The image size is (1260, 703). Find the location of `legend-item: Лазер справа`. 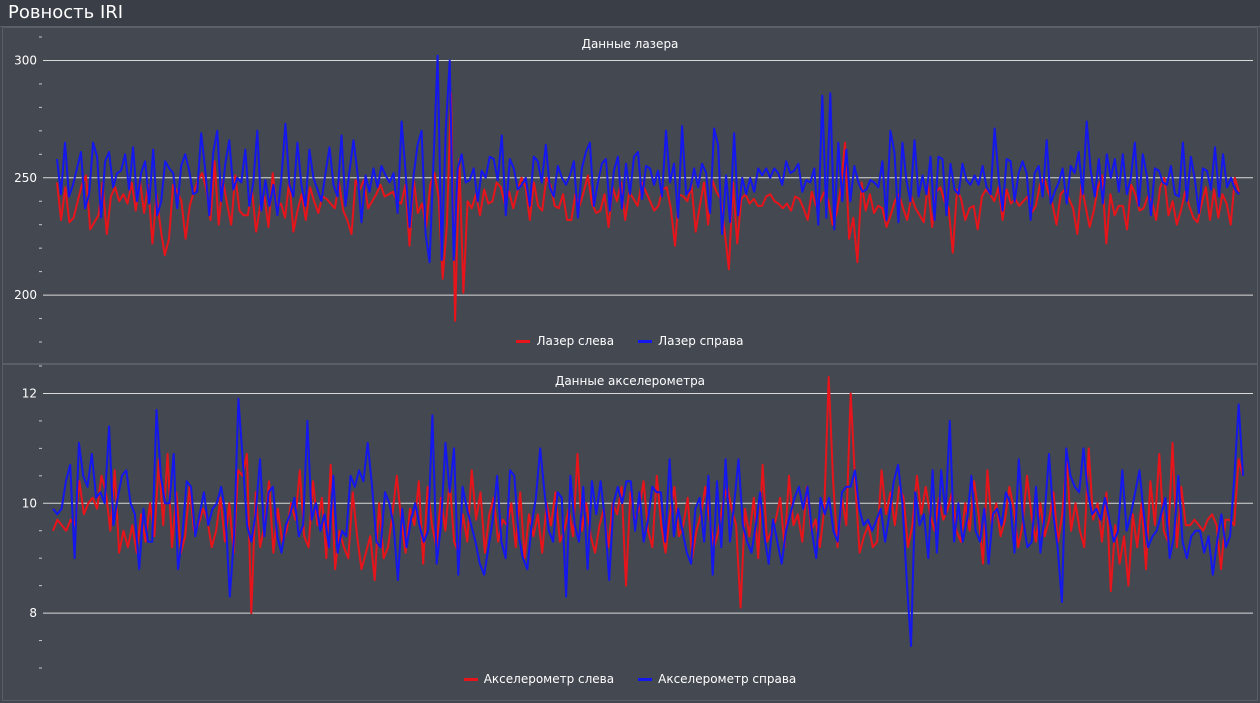

legend-item: Лазер справа is located at coordinates (691, 341).